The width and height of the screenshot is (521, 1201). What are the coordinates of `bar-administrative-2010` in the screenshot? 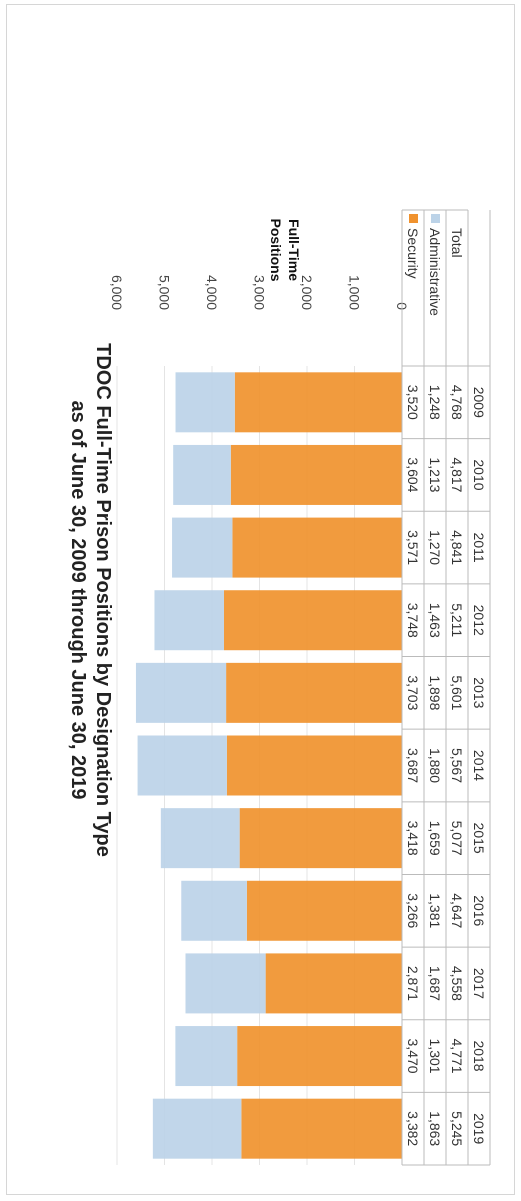 It's located at (202, 474).